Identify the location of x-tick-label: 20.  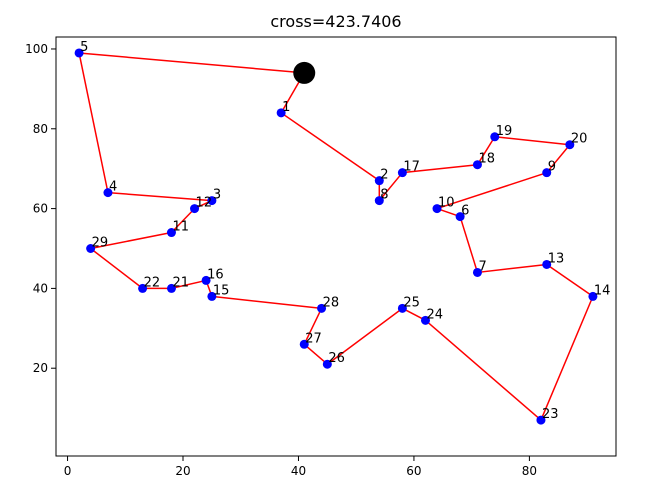
(182, 471).